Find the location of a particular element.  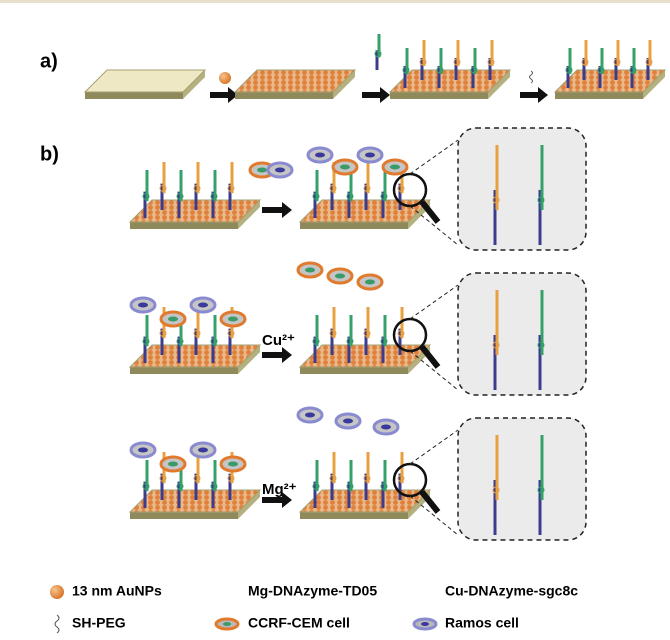

panel-label: a) is located at coordinates (49, 61).